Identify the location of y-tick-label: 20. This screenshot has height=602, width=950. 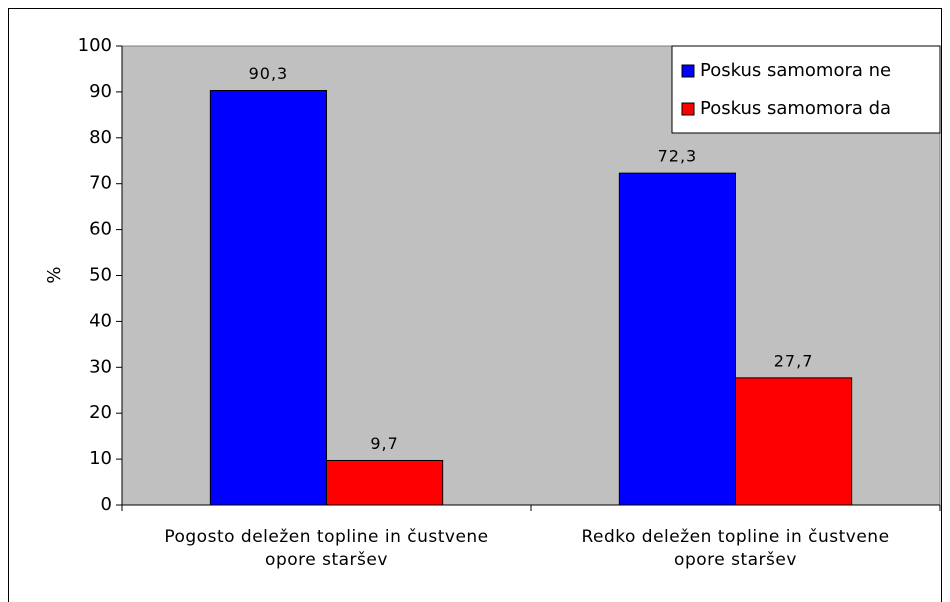
(100, 412).